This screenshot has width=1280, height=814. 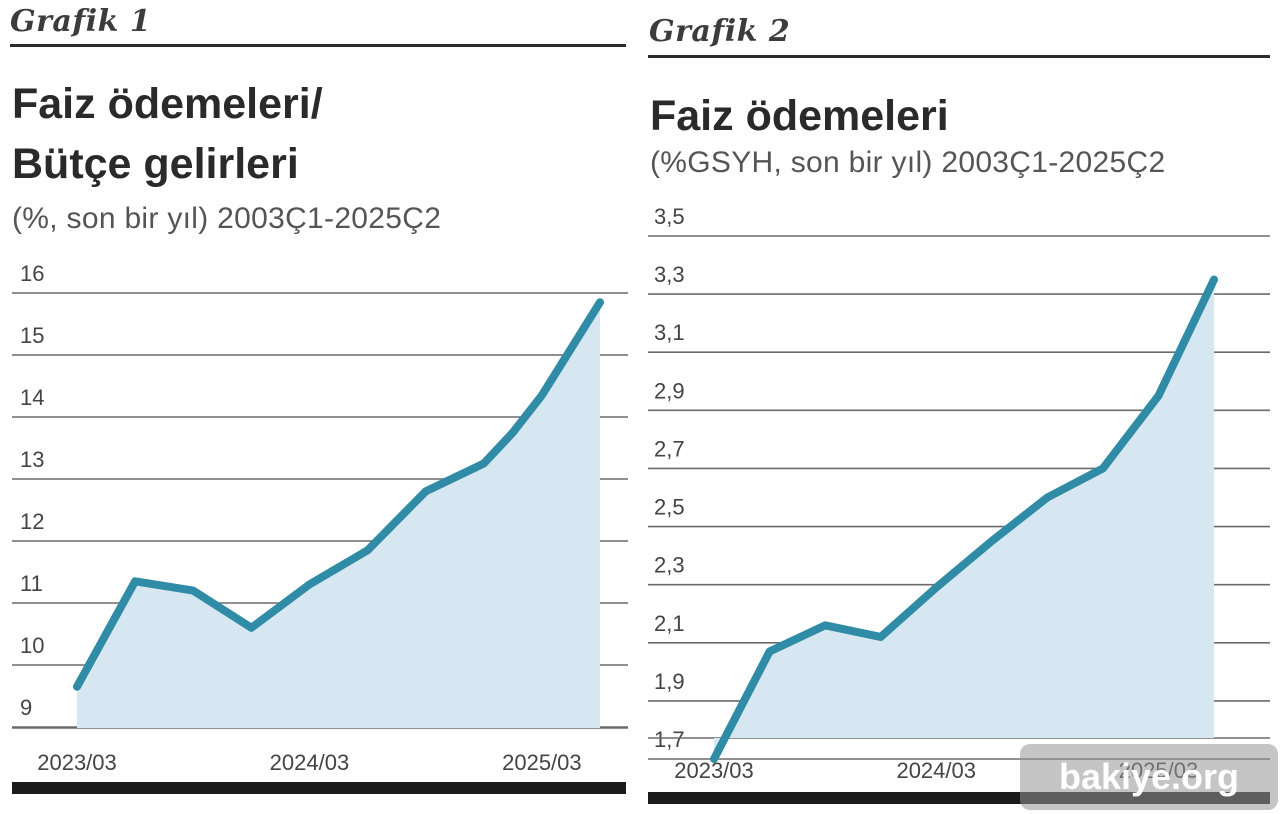 I want to click on bottom-bar, so click(x=319, y=788).